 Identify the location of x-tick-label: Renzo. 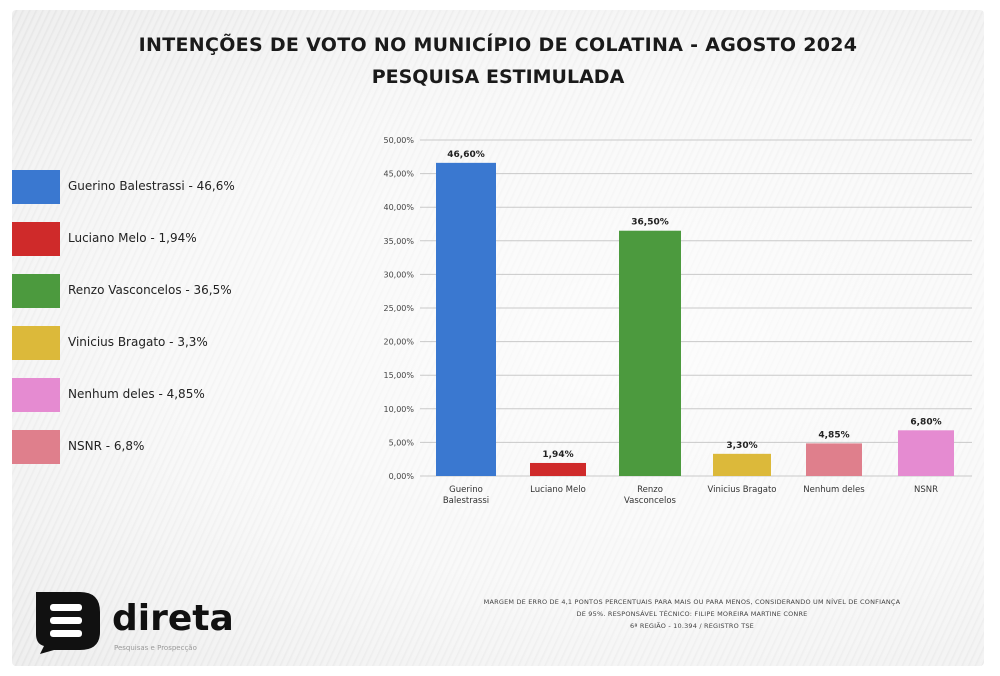
(650, 490).